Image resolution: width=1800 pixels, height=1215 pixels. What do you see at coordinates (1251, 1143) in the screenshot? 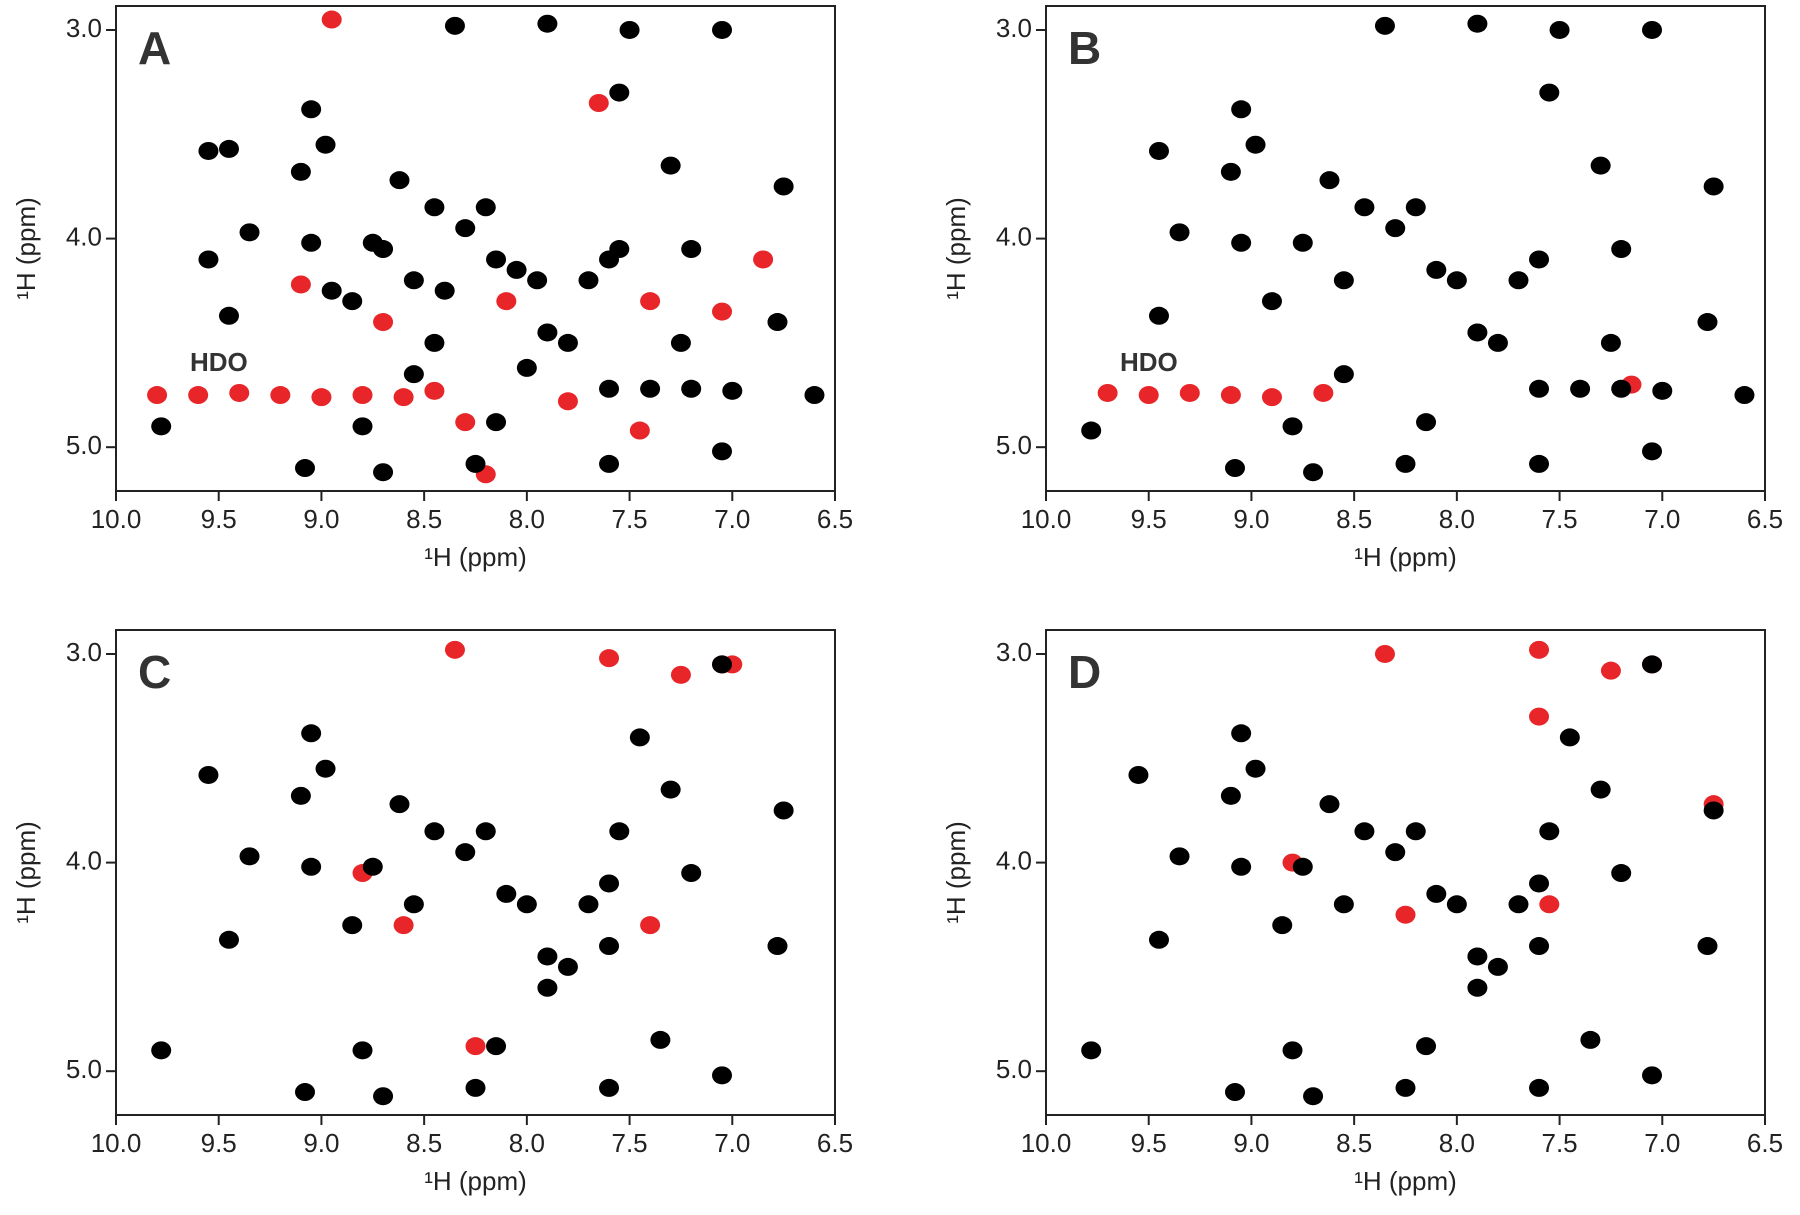
I see `x-tick-label: 9.0` at bounding box center [1251, 1143].